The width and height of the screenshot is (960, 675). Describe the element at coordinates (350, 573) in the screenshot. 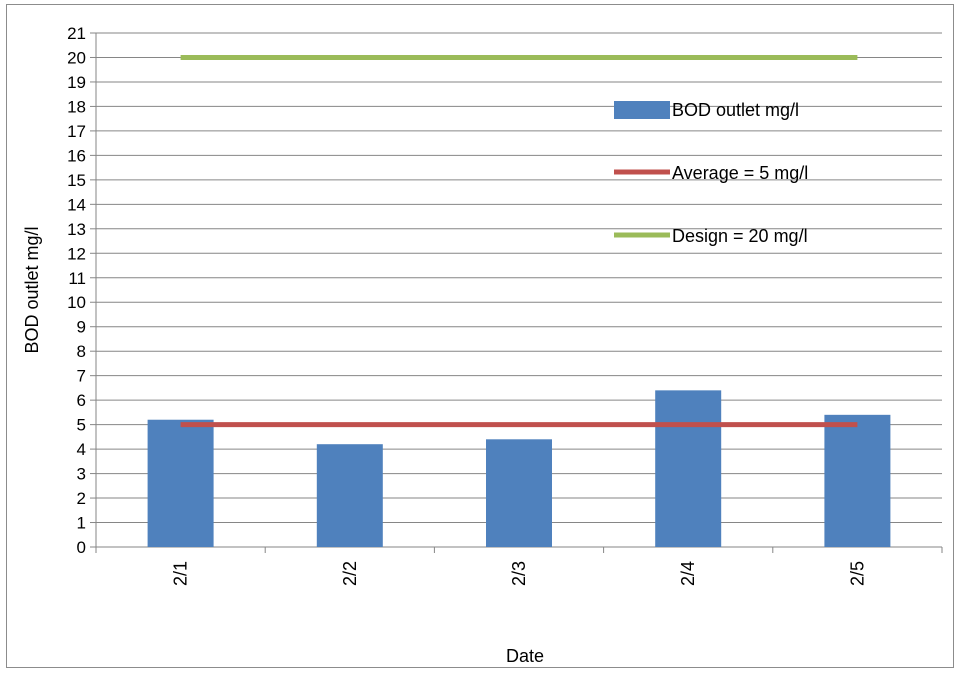

I see `x-tick-label: 2/2` at that location.